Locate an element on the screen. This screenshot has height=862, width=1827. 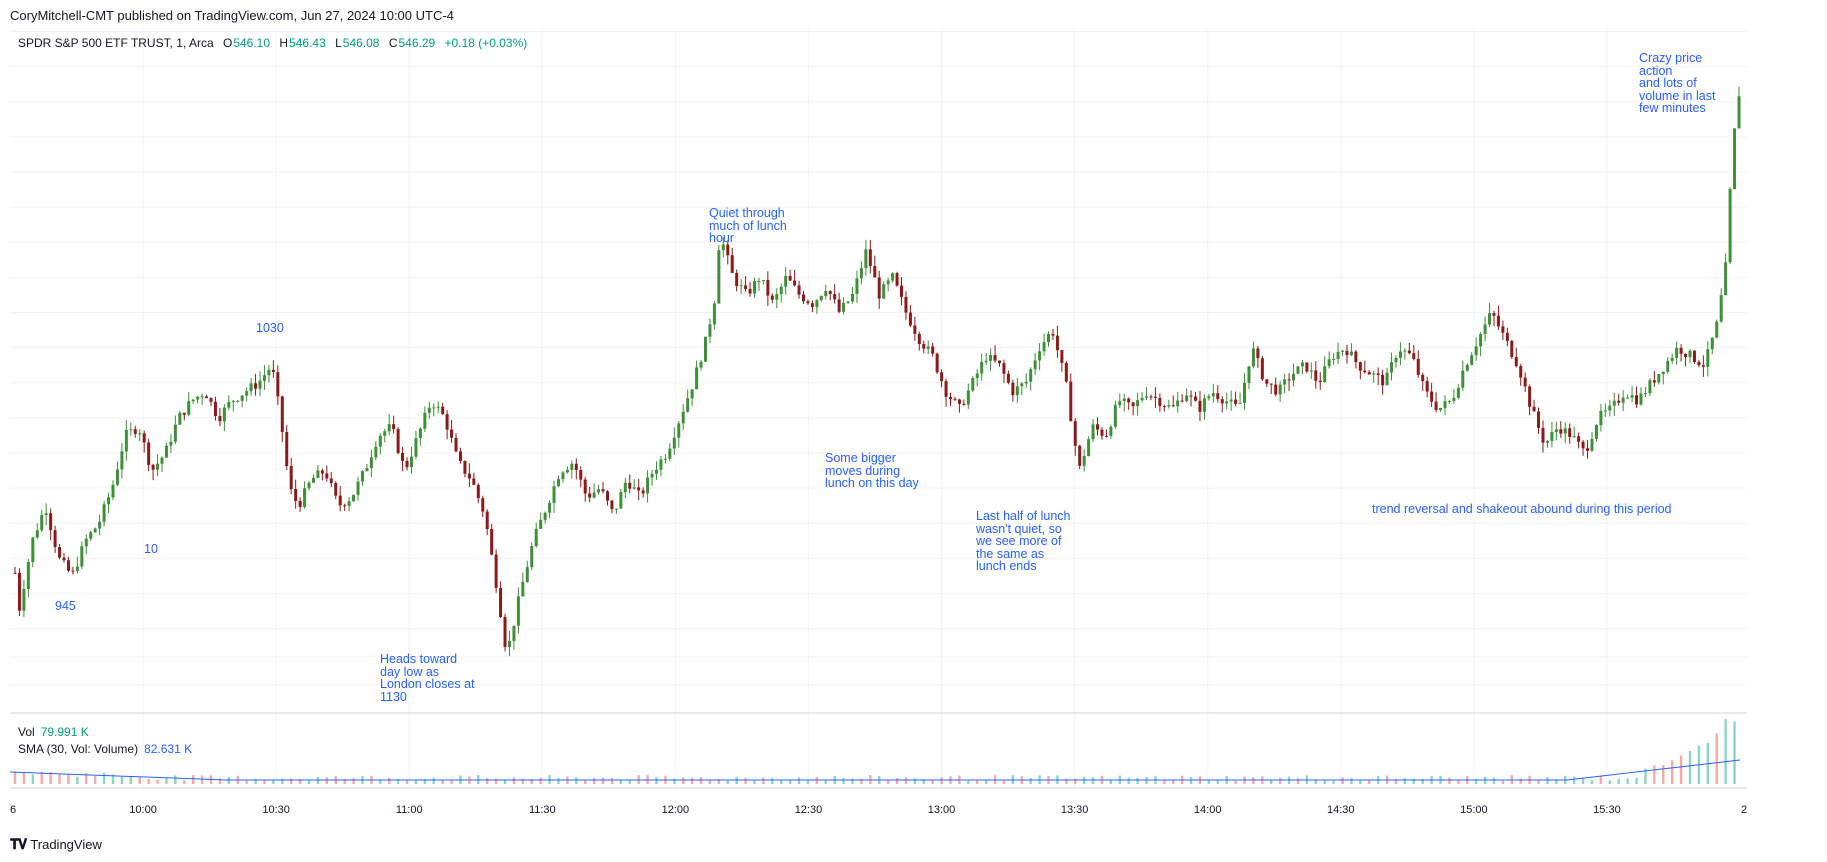
annotation-945: 945 is located at coordinates (65, 606).